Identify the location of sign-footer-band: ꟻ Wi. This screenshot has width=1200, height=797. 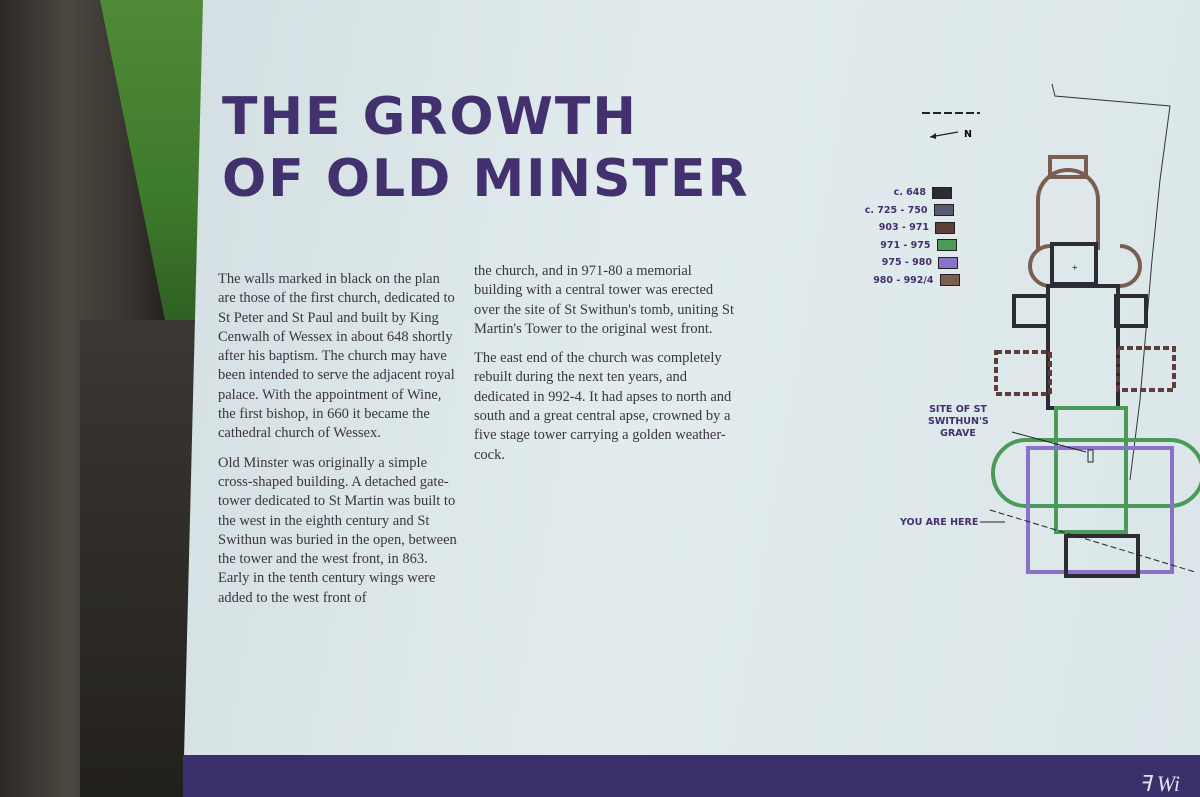
(691, 776).